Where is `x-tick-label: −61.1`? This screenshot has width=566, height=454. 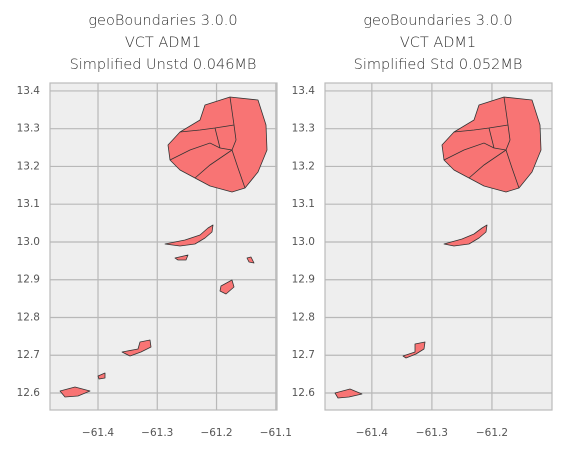
x-tick-label: −61.1 is located at coordinates (276, 433).